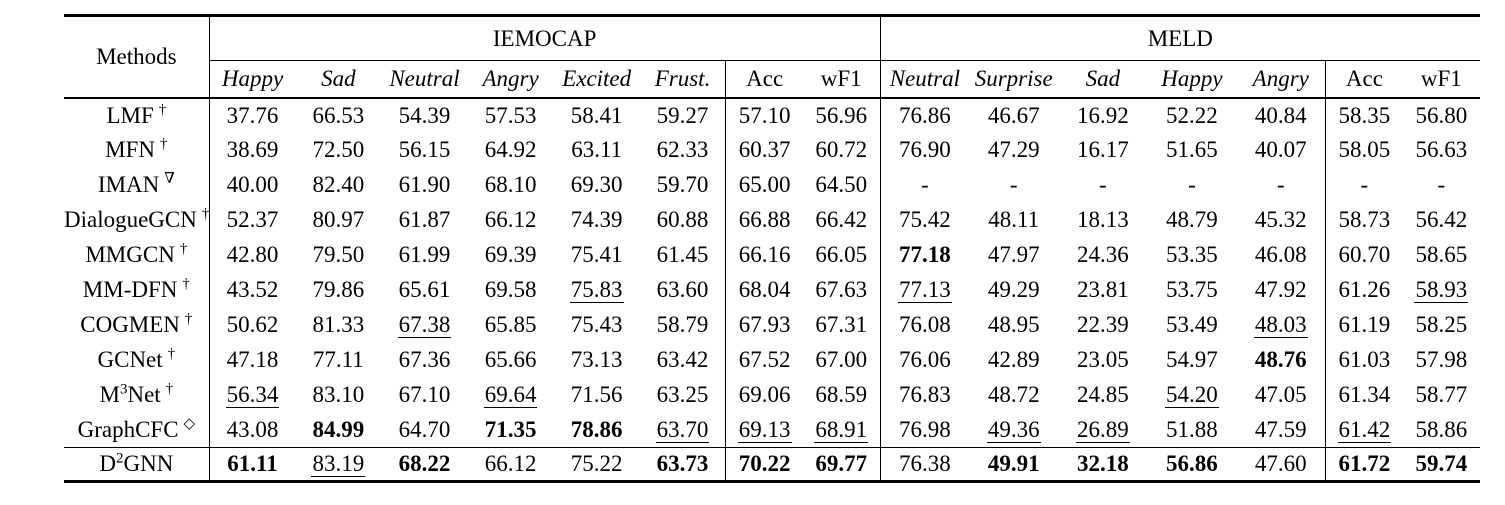 This screenshot has height=505, width=1505. What do you see at coordinates (764, 255) in the screenshot?
I see `cell-iemocap-acc-mmgcn: 66.16` at bounding box center [764, 255].